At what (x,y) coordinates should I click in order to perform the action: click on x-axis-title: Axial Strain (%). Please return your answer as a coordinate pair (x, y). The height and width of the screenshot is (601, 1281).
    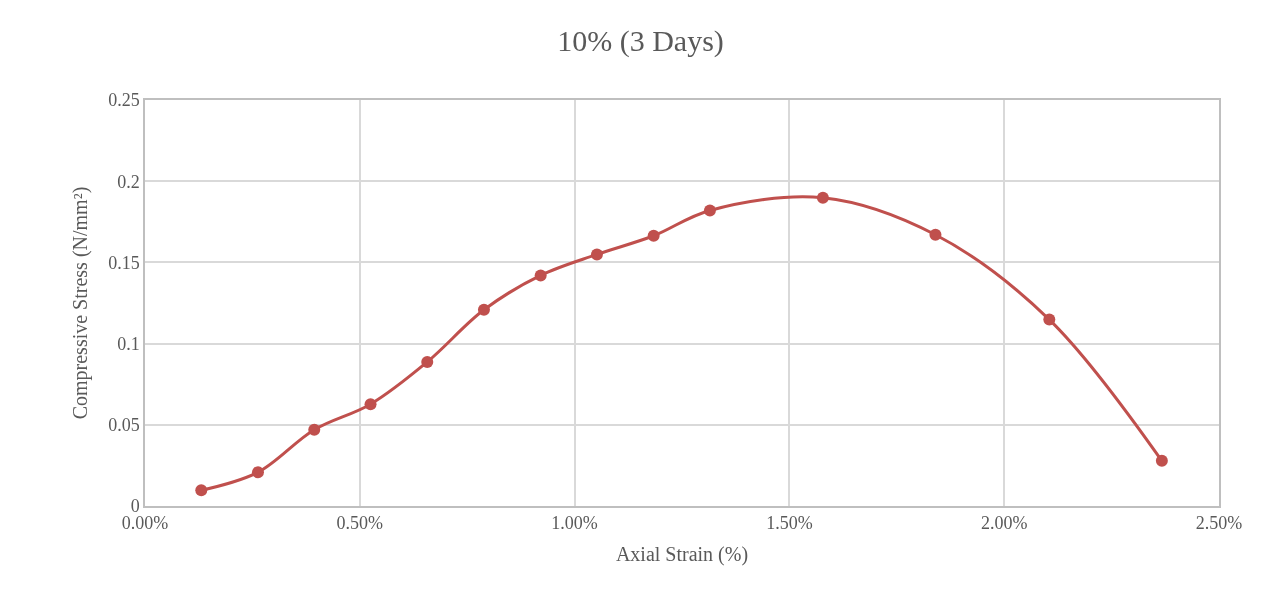
    Looking at the image, I should click on (682, 555).